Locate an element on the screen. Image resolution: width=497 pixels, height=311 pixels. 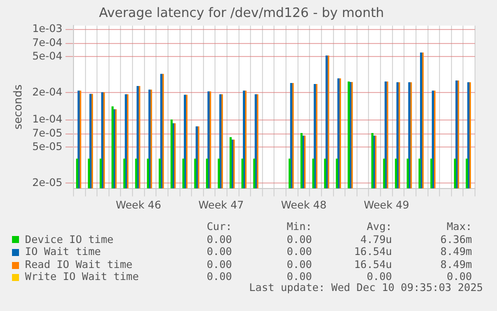
x-tick-label: Week 46 is located at coordinates (139, 205).